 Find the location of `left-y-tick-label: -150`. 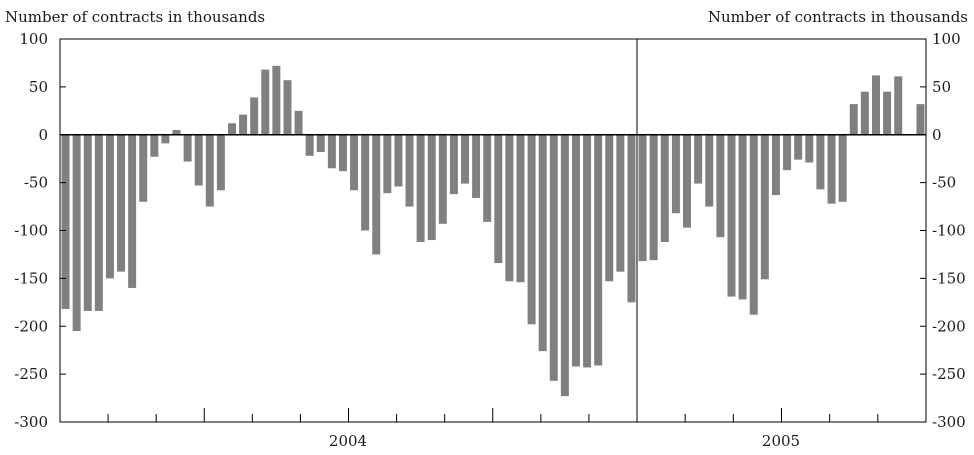

left-y-tick-label: -150 is located at coordinates (31, 278).